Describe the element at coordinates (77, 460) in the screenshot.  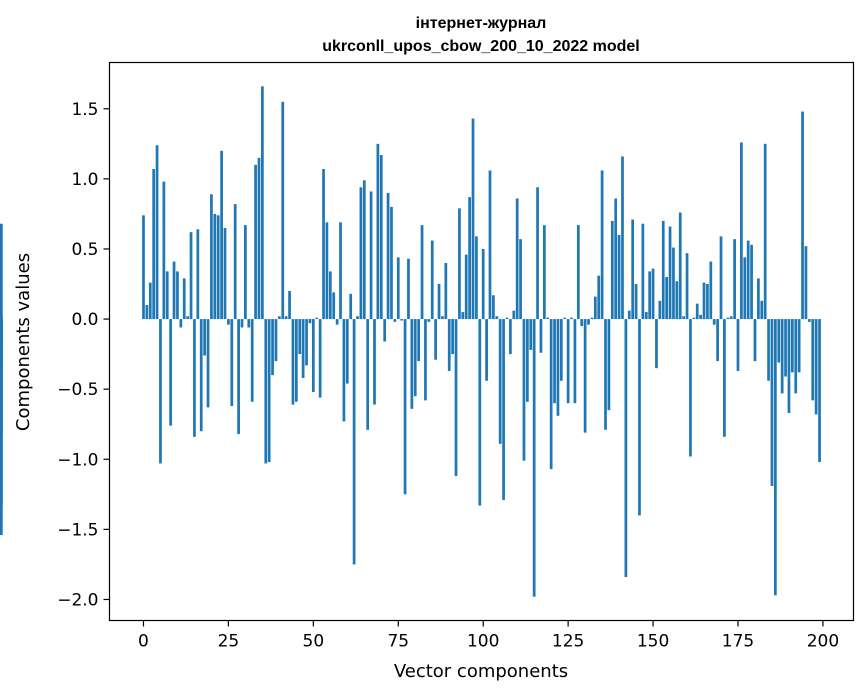
I see `y-tick-label: −1.0` at that location.